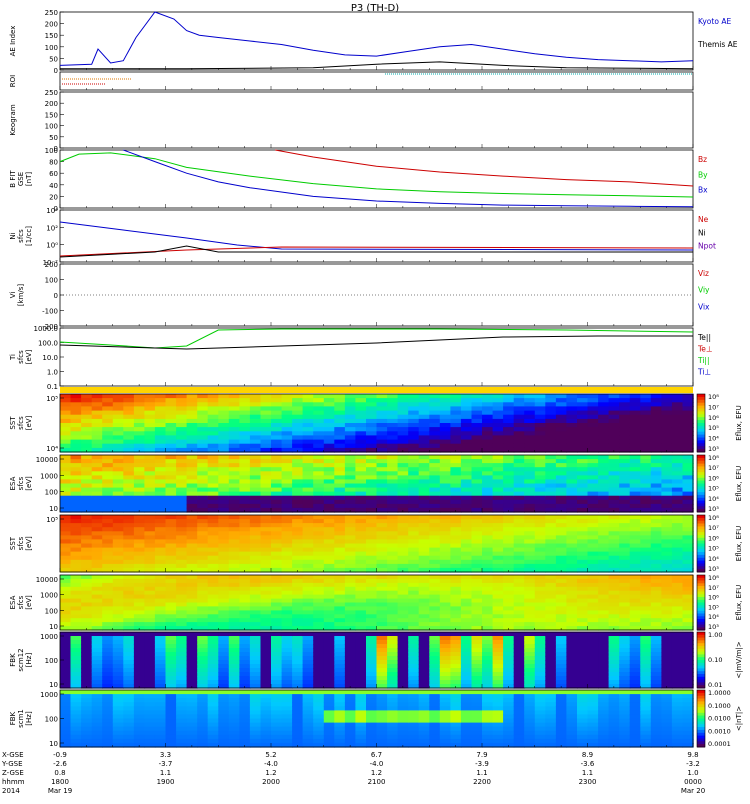 Image resolution: width=750 pixels, height=804 pixels. I want to click on colorbar-label: <|mV/m|>, so click(739, 659).